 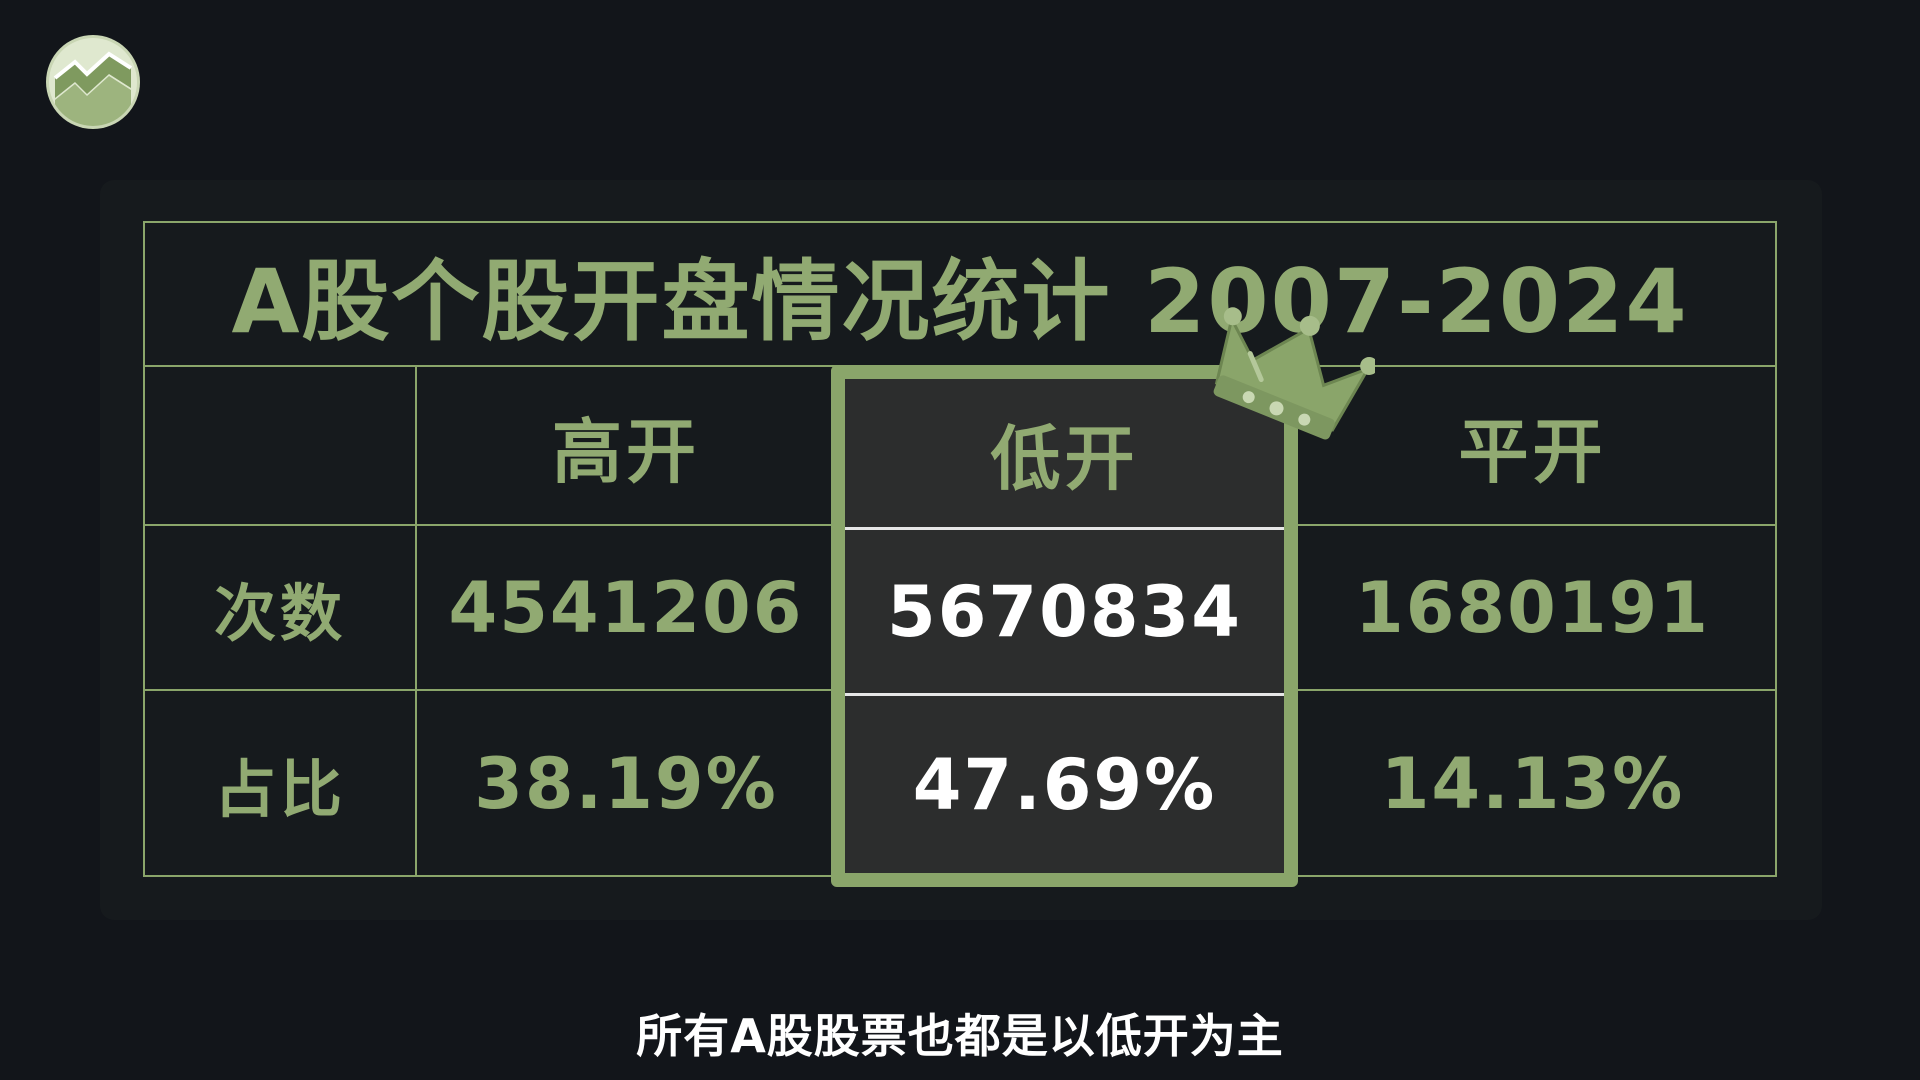 What do you see at coordinates (1064, 611) in the screenshot?
I see `gap-down-count: 5670834` at bounding box center [1064, 611].